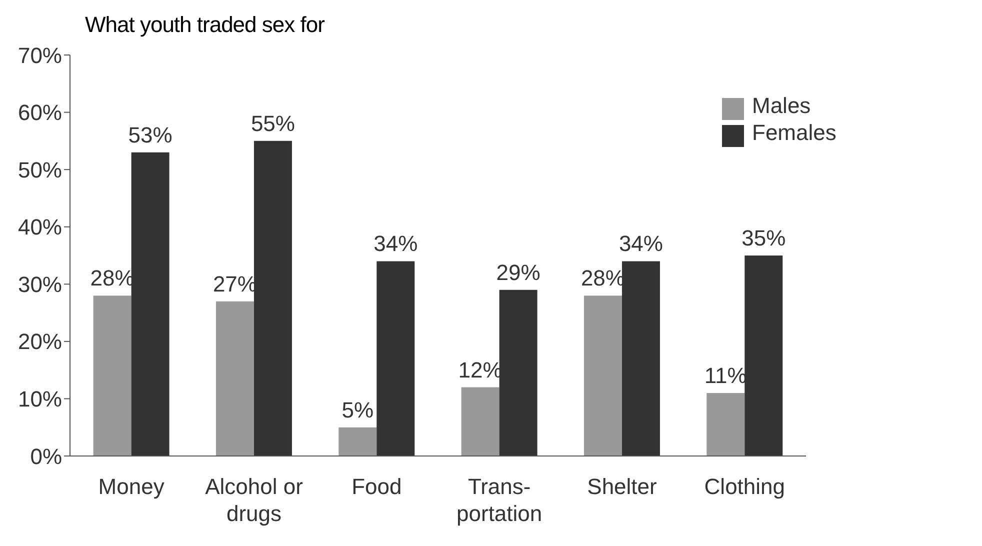 Image resolution: width=982 pixels, height=546 pixels. What do you see at coordinates (781, 105) in the screenshot?
I see `legend-label: Males` at bounding box center [781, 105].